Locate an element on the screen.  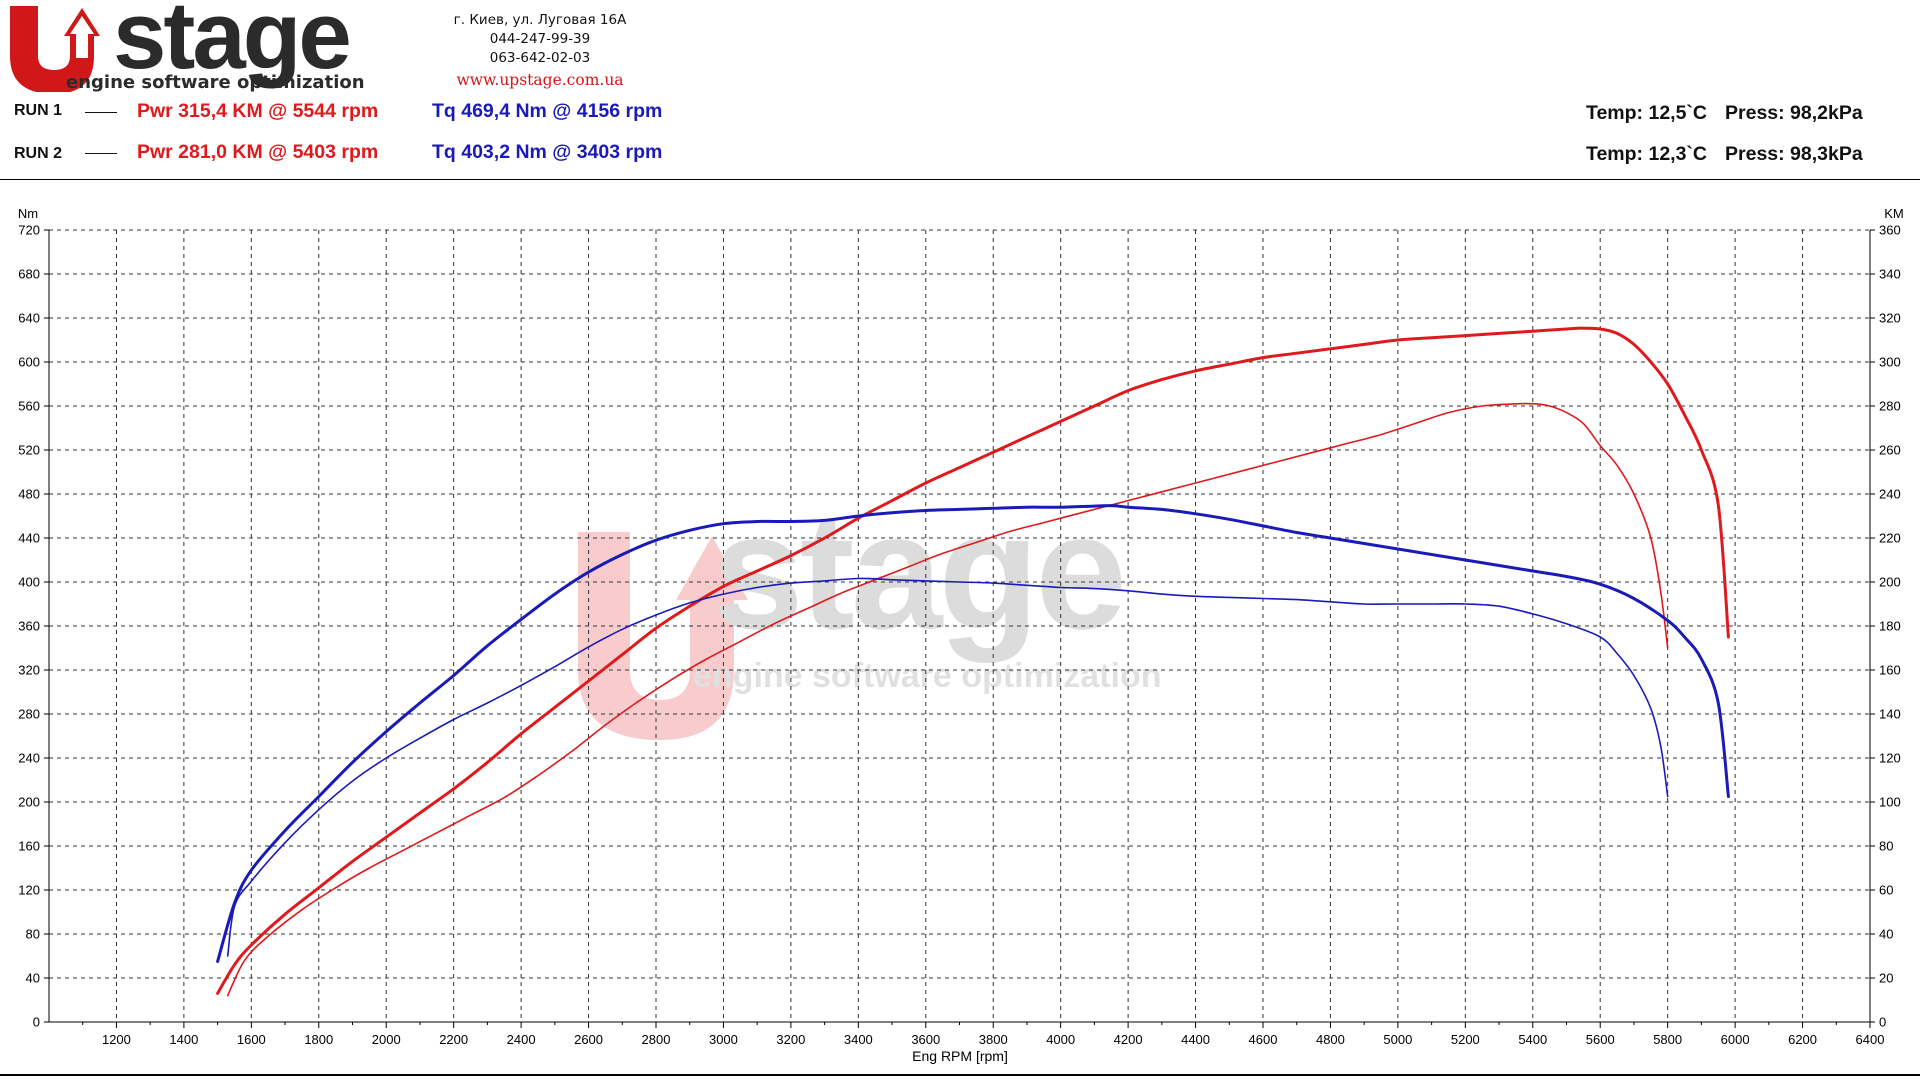
y-left-tick-label: 120 is located at coordinates (29, 890).